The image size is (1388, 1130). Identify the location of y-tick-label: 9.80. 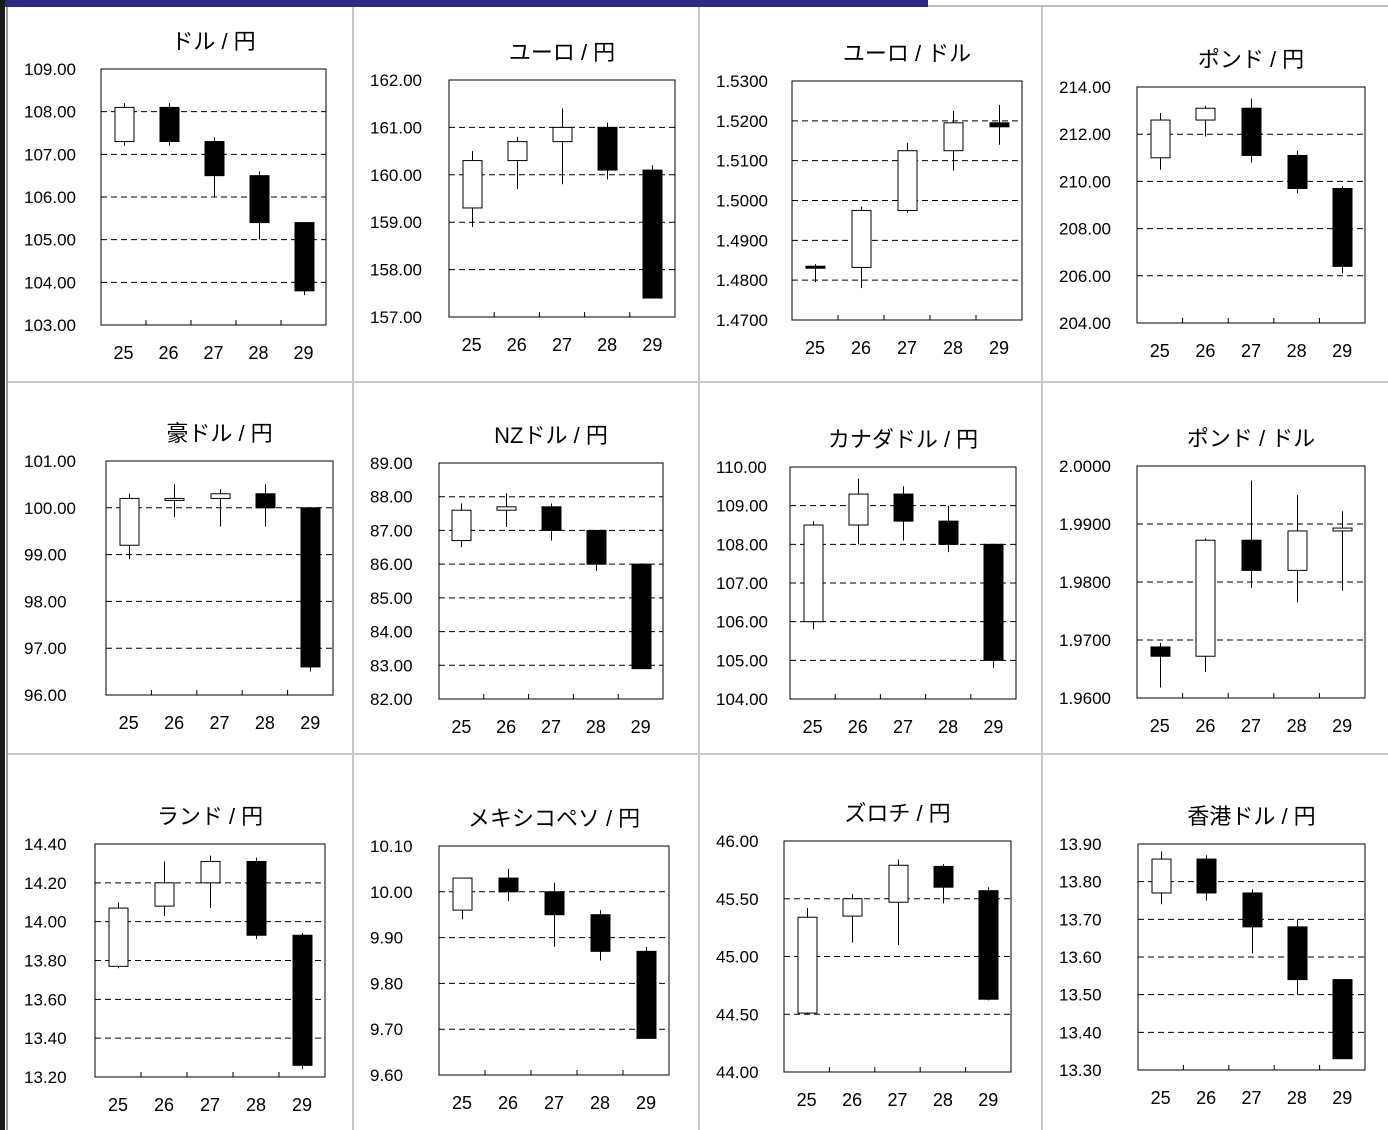
(386, 983).